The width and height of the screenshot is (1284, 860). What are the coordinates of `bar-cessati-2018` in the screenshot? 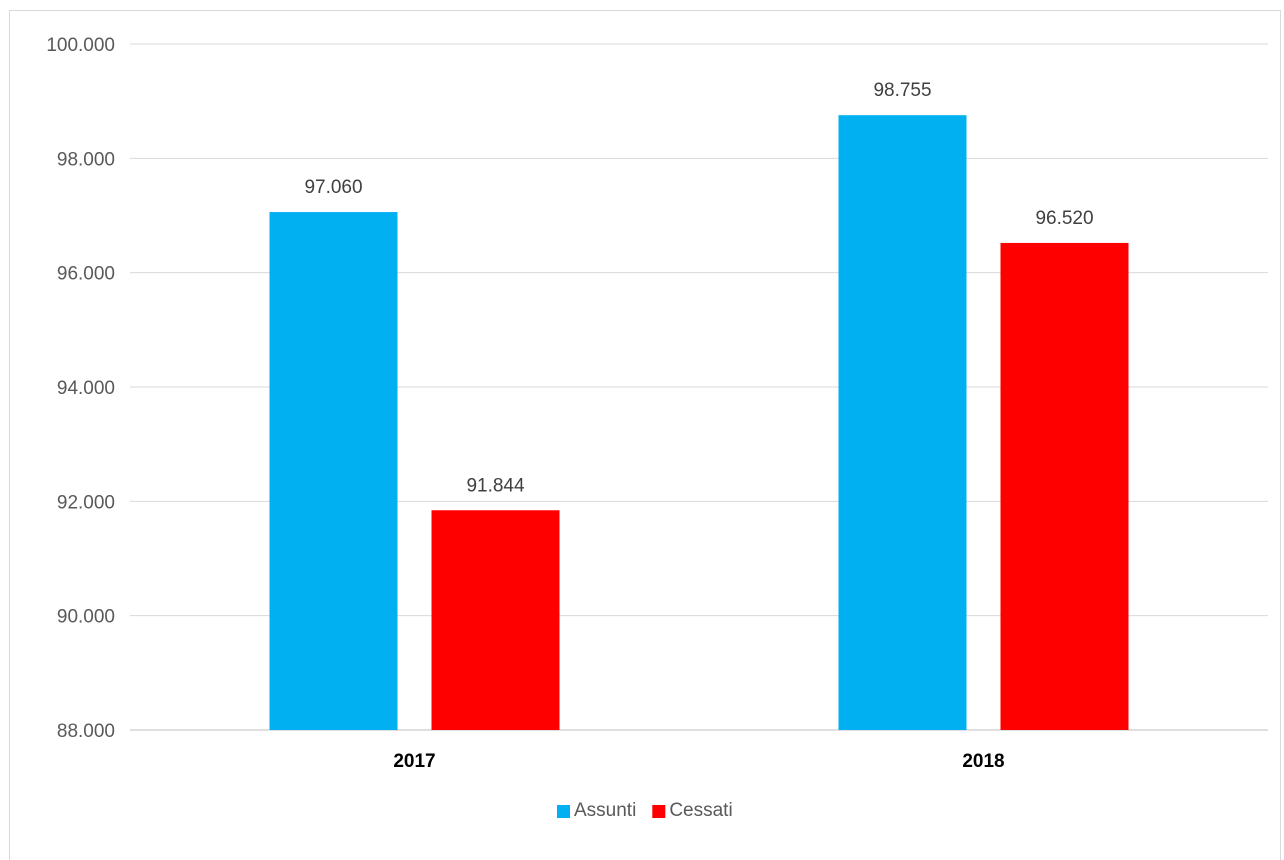 It's located at (1064, 486).